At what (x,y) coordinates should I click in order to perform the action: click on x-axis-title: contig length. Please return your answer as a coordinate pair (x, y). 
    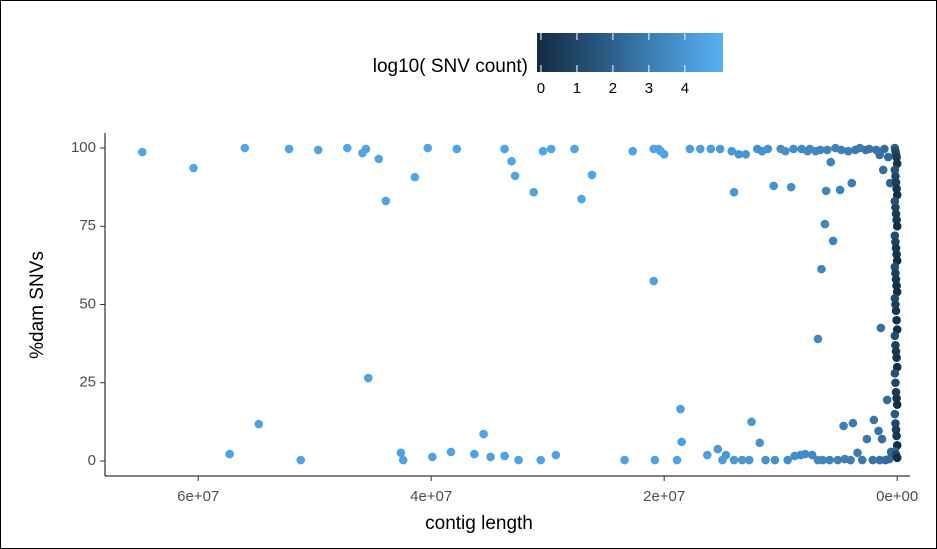
    Looking at the image, I should click on (479, 523).